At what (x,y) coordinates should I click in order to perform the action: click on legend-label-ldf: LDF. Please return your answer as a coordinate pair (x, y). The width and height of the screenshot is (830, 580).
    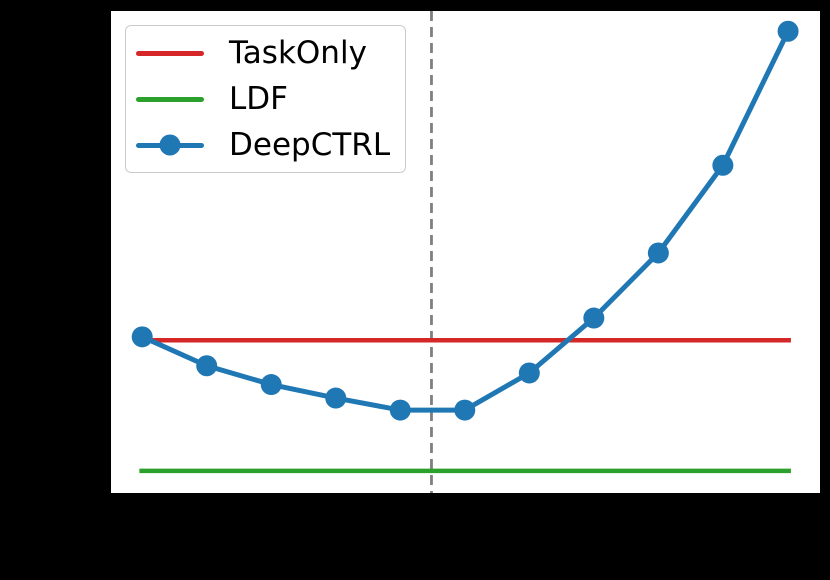
    Looking at the image, I should click on (258, 98).